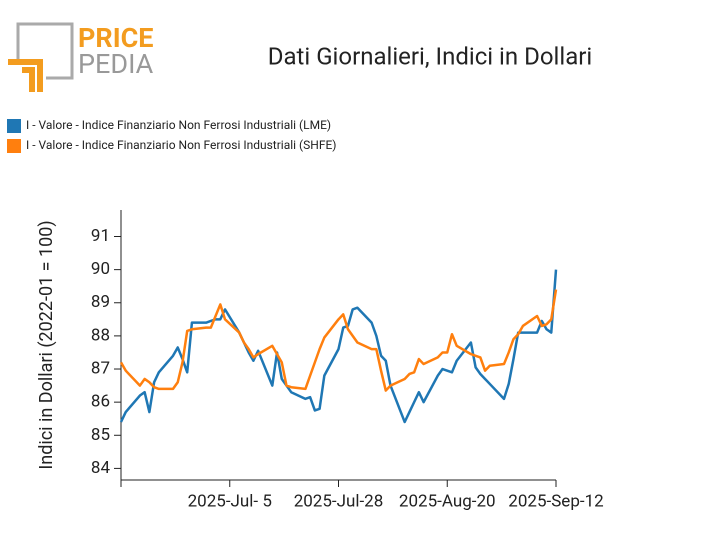 The image size is (712, 555). Describe the element at coordinates (115, 38) in the screenshot. I see `logo-text: PRICE` at that location.